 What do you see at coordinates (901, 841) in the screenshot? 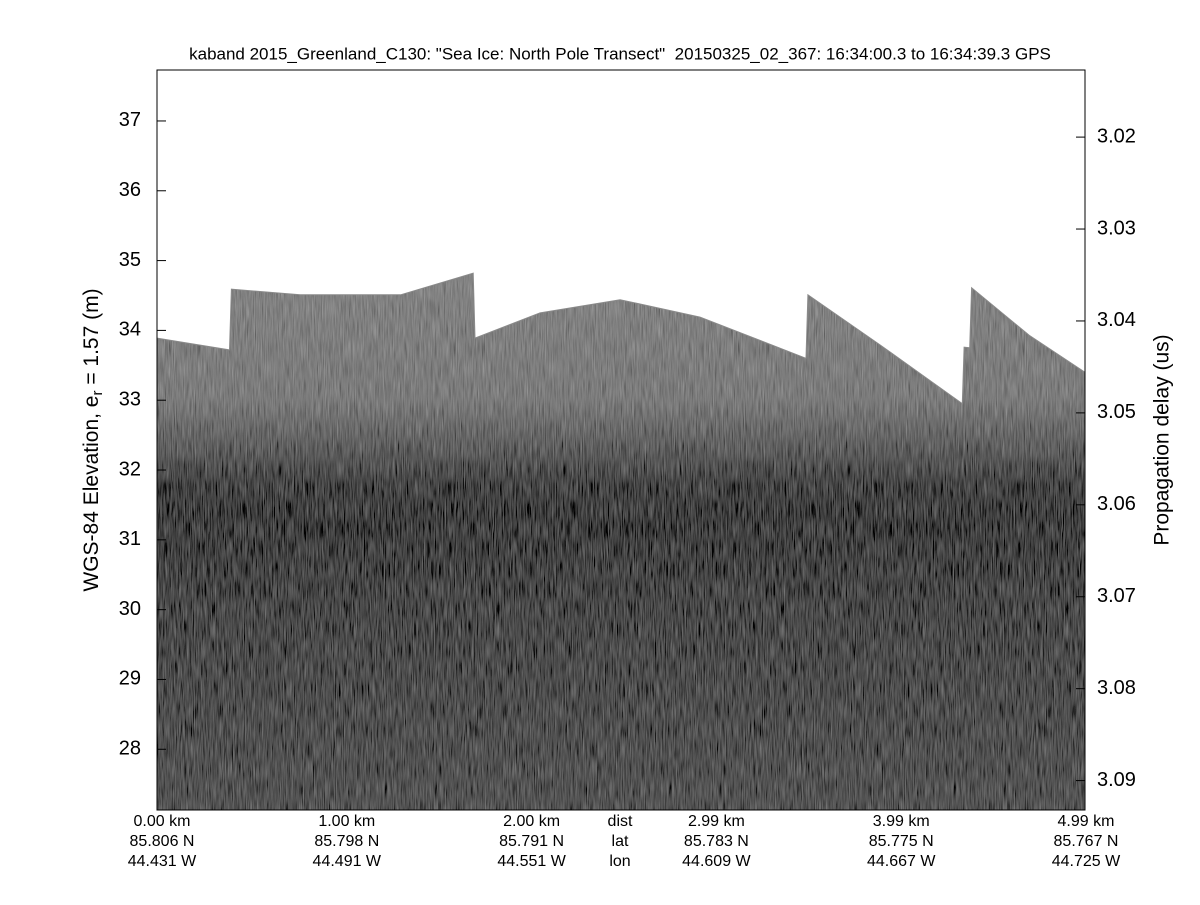
I see `x-tick-label: 85.775 N` at bounding box center [901, 841].